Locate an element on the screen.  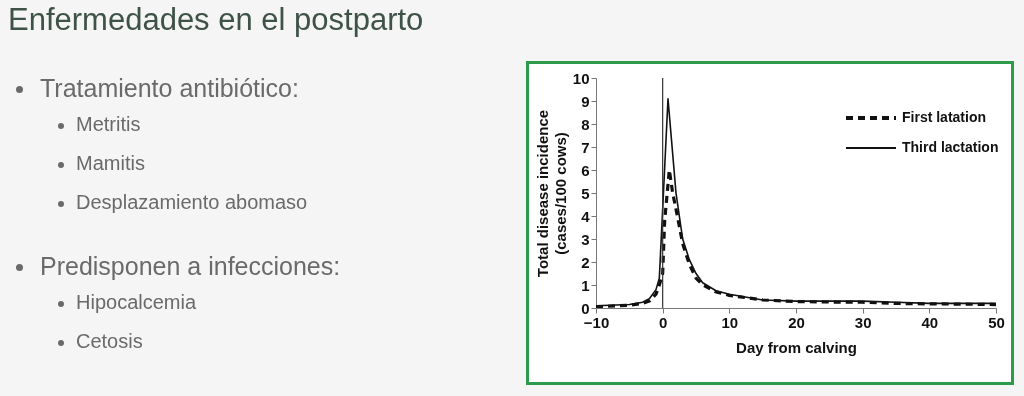
x-tick-label: 30 is located at coordinates (863, 322).